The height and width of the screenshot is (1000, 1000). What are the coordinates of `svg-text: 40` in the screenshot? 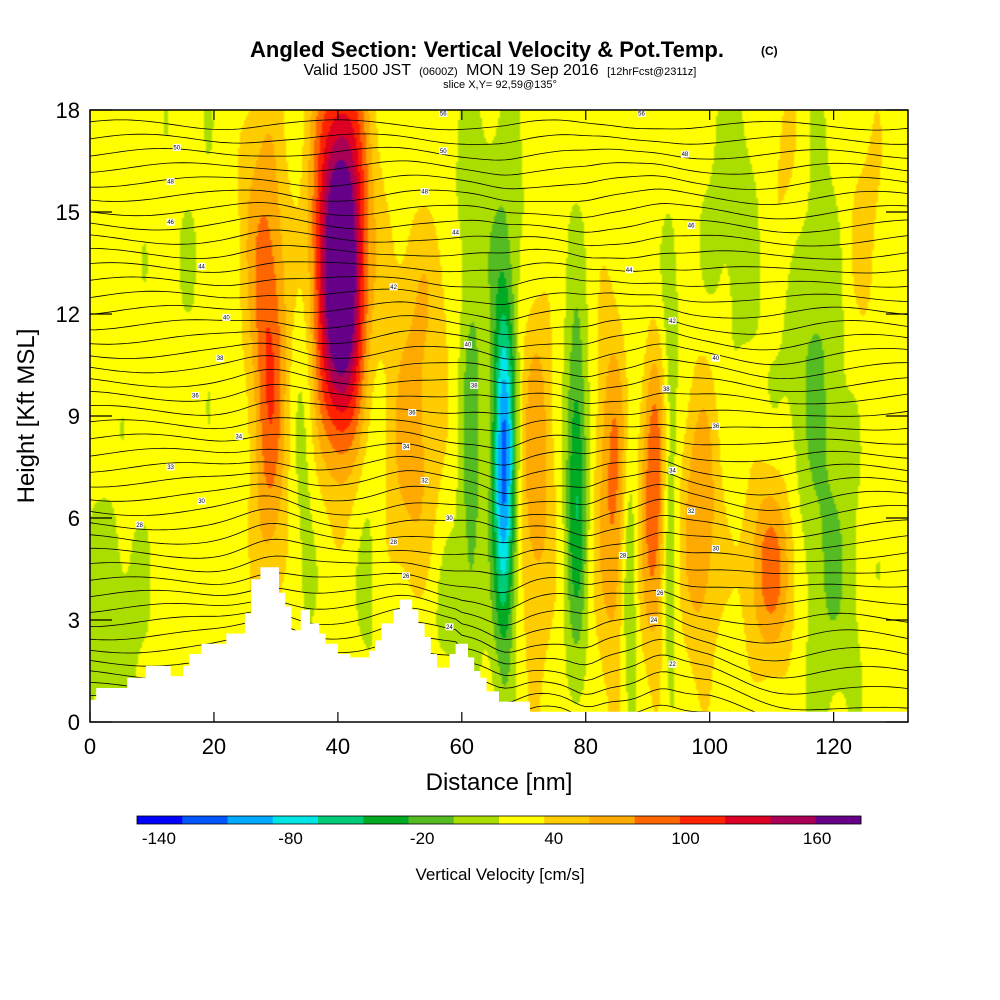 It's located at (468, 346).